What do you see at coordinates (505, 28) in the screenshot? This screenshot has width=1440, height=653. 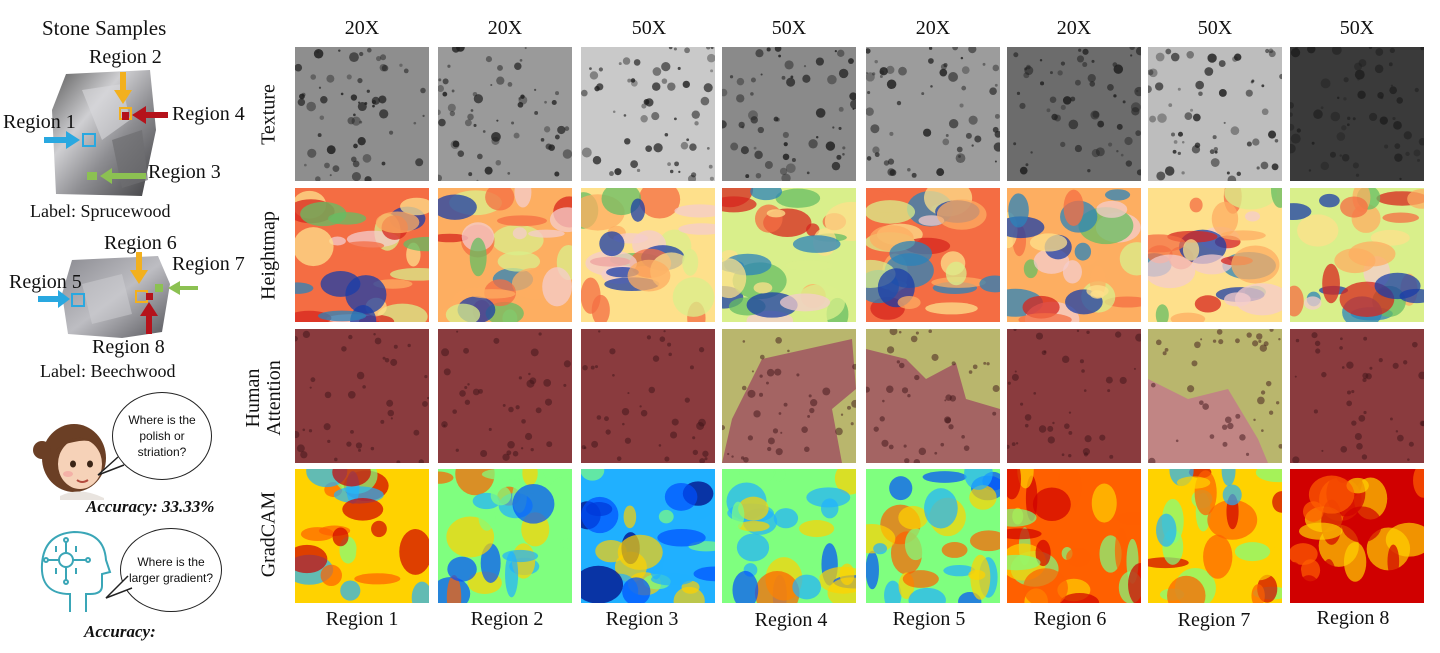 I see `mag-col-2: 20X` at bounding box center [505, 28].